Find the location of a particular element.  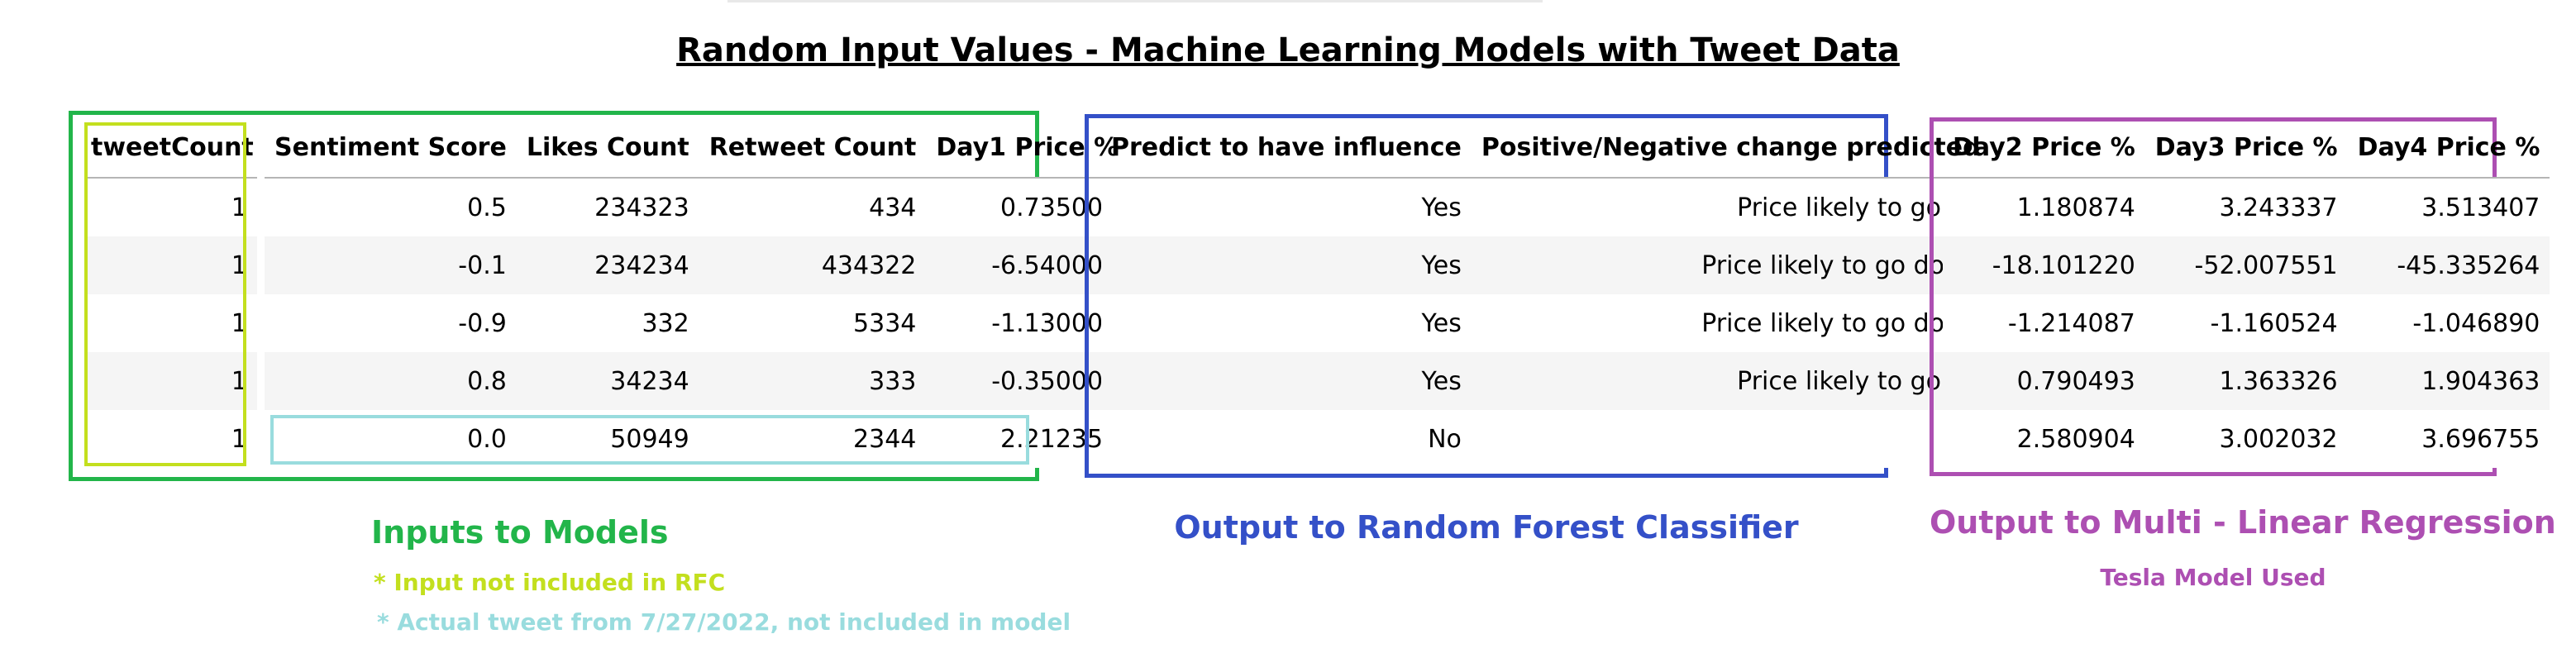

table-cell: 434322 is located at coordinates (813, 265).